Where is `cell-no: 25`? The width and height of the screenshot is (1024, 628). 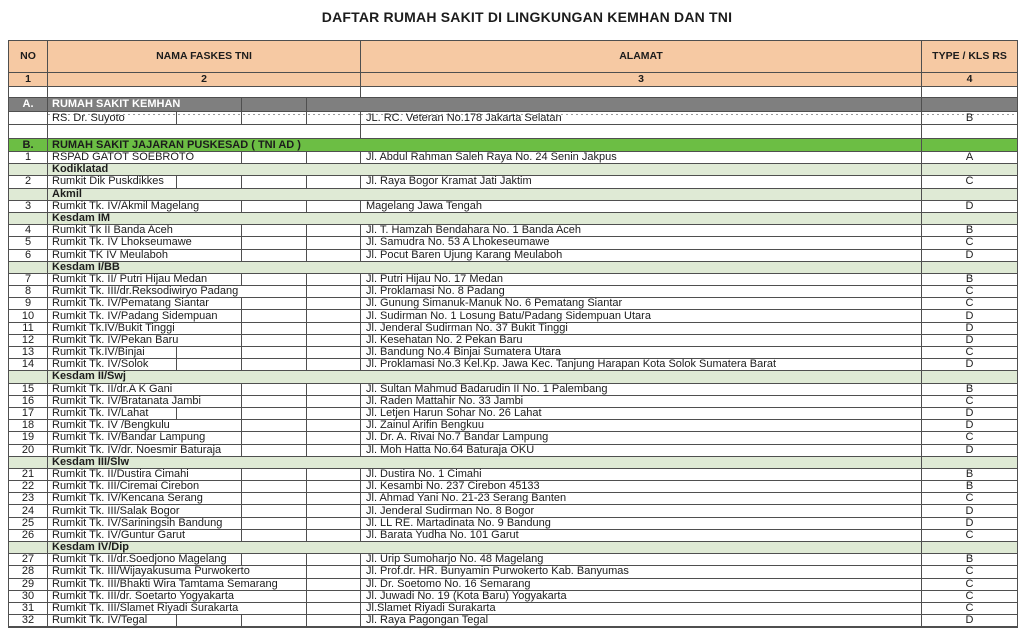
cell-no: 25 is located at coordinates (28, 523).